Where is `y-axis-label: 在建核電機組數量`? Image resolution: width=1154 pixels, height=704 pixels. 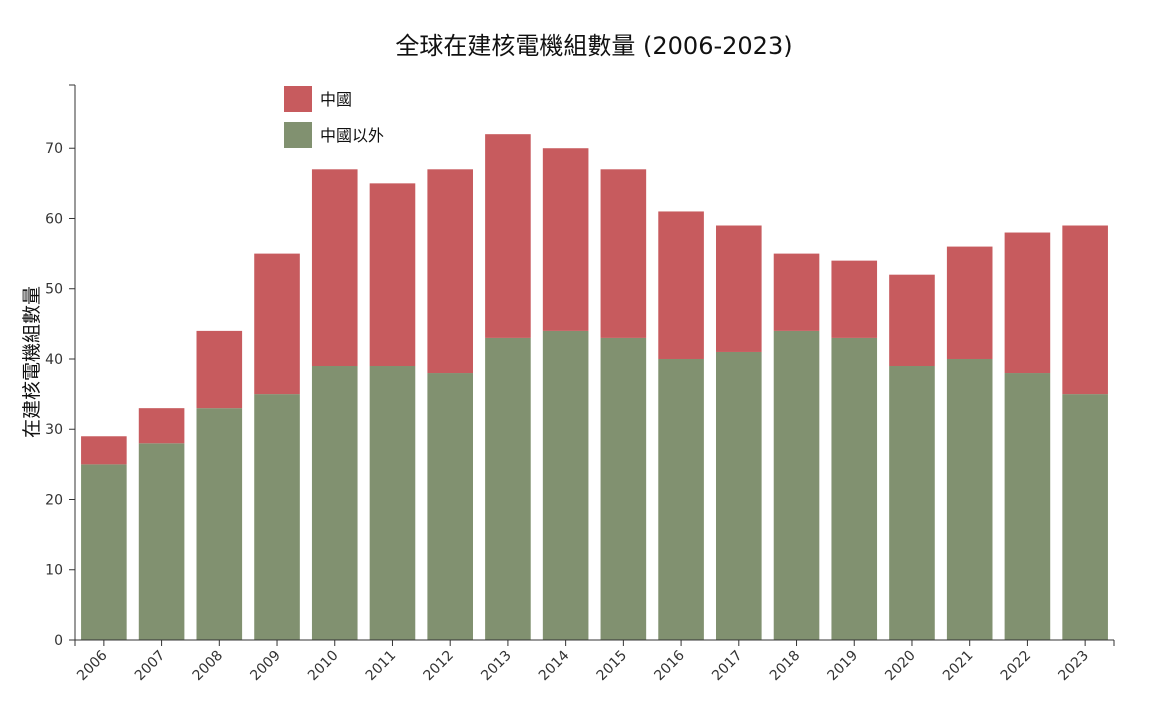
y-axis-label: 在建核電機組數量 is located at coordinates (32, 362).